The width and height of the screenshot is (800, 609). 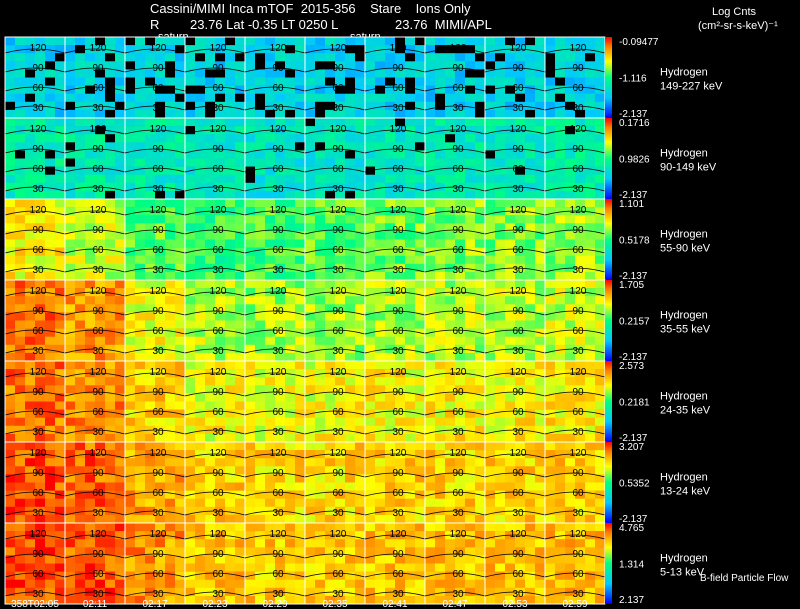 I want to click on time-tick-label: 02:29, so click(x=274, y=604).